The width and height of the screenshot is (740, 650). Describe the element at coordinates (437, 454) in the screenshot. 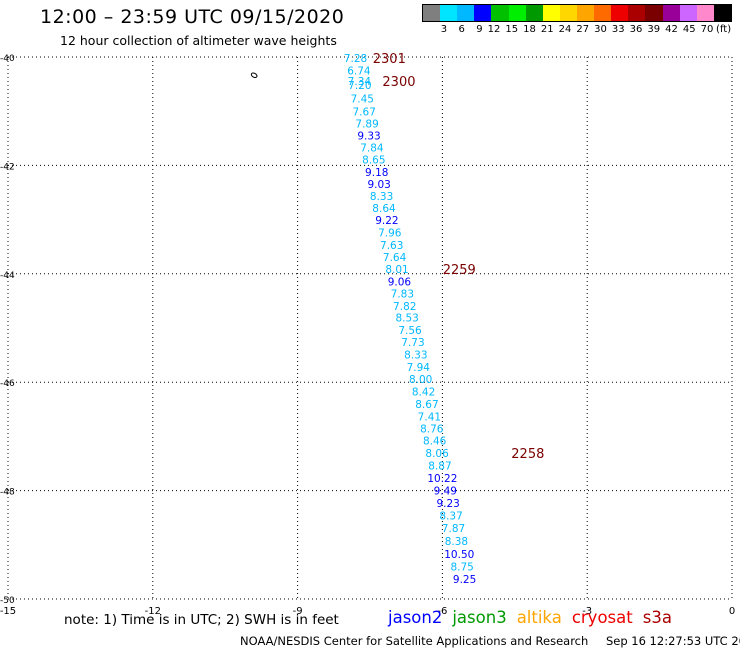

I see `wave-height-value: 8.06` at that location.